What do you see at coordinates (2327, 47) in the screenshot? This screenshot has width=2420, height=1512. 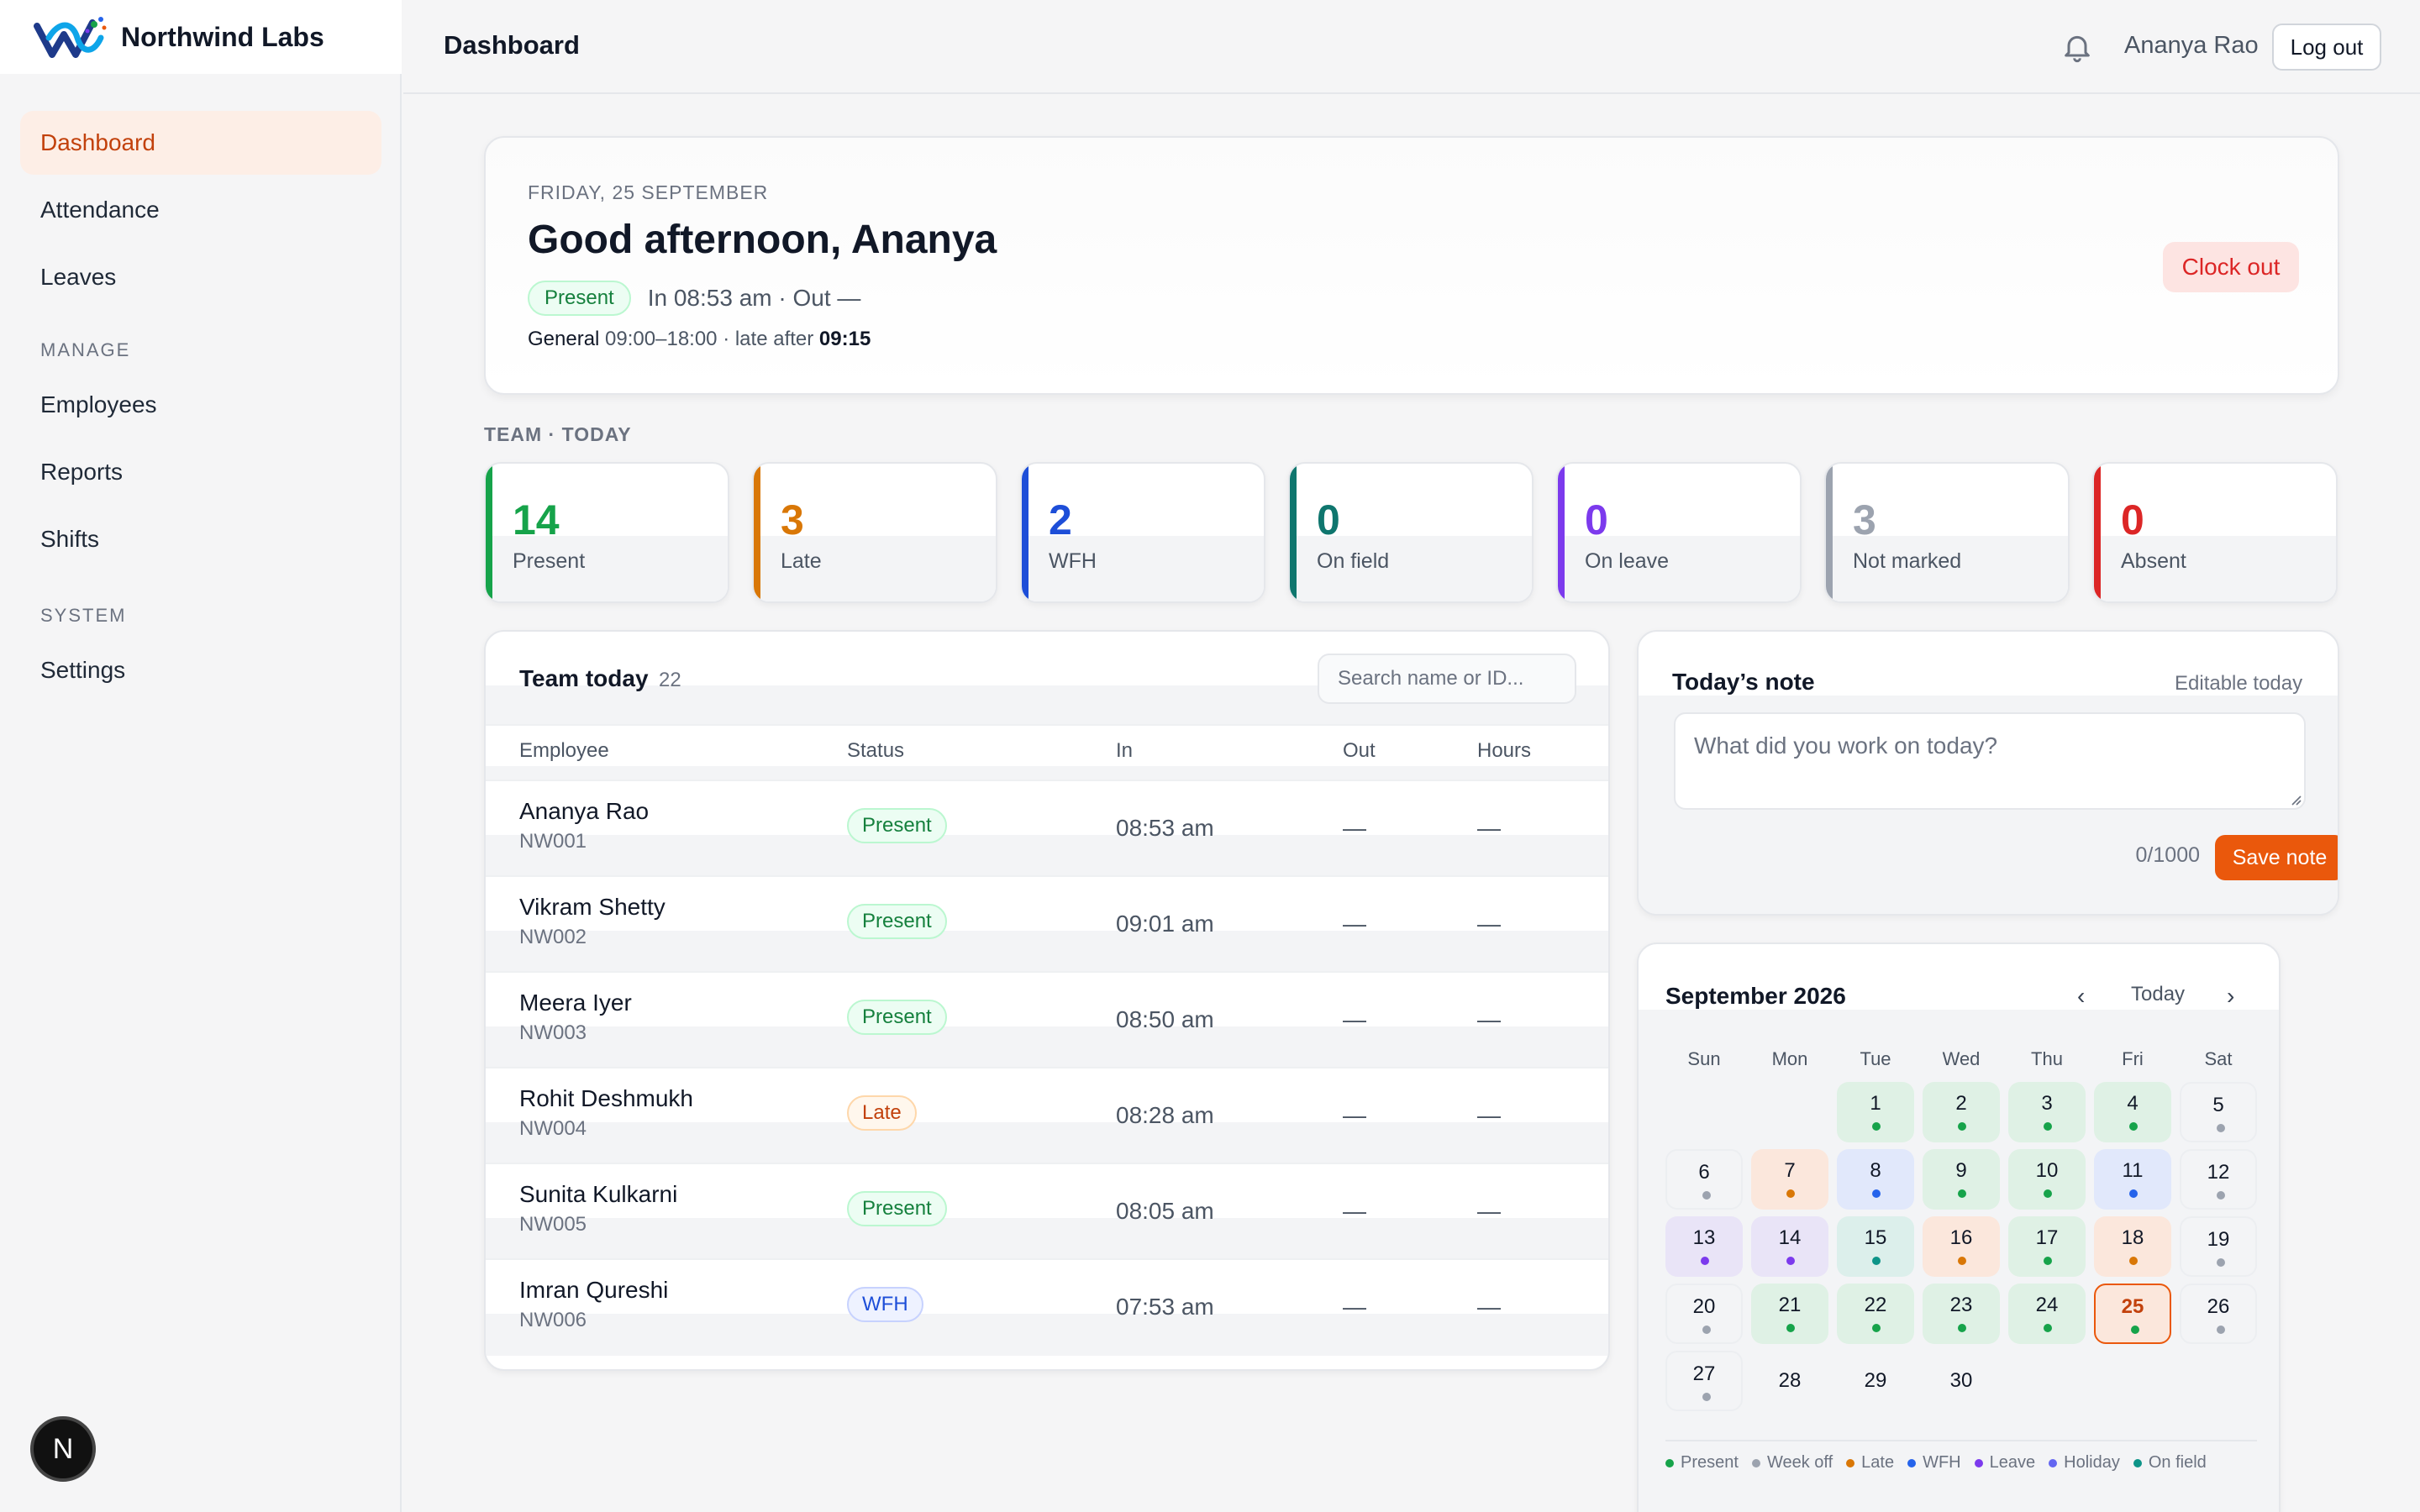 I see `logout-button: Log out` at bounding box center [2327, 47].